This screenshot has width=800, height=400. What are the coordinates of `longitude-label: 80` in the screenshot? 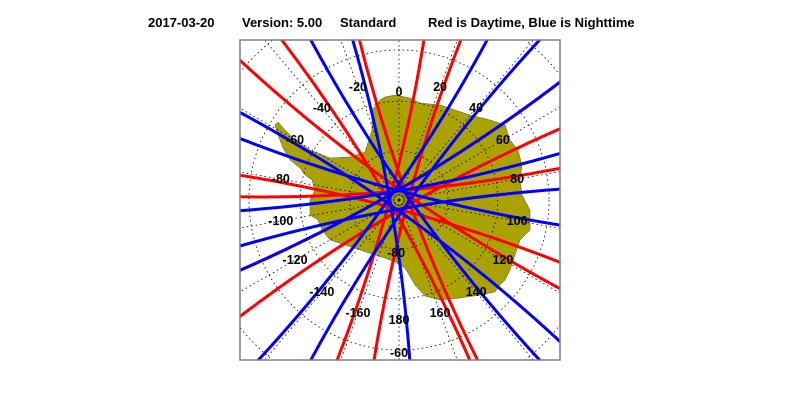 It's located at (517, 179).